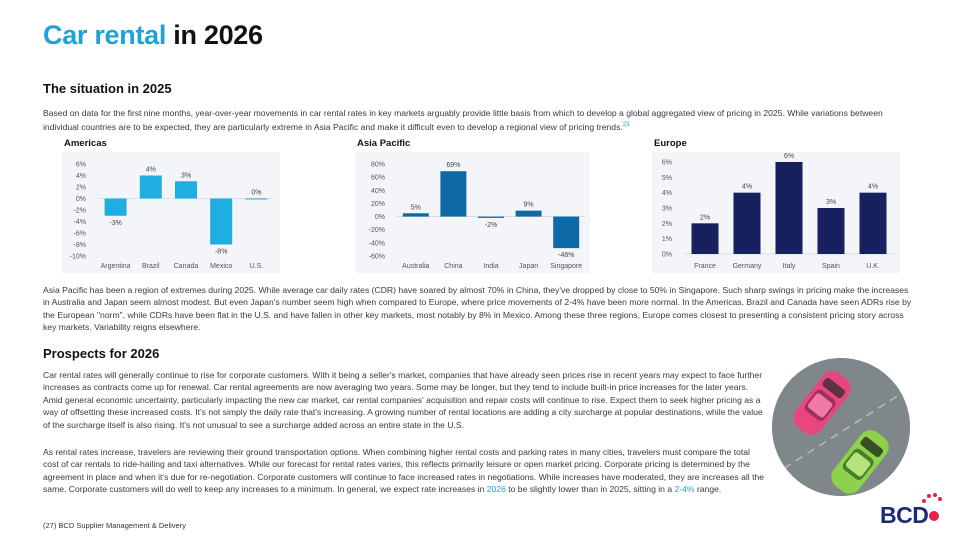  What do you see at coordinates (904, 515) in the screenshot?
I see `bcd-logo-wordmark: BCD` at bounding box center [904, 515].